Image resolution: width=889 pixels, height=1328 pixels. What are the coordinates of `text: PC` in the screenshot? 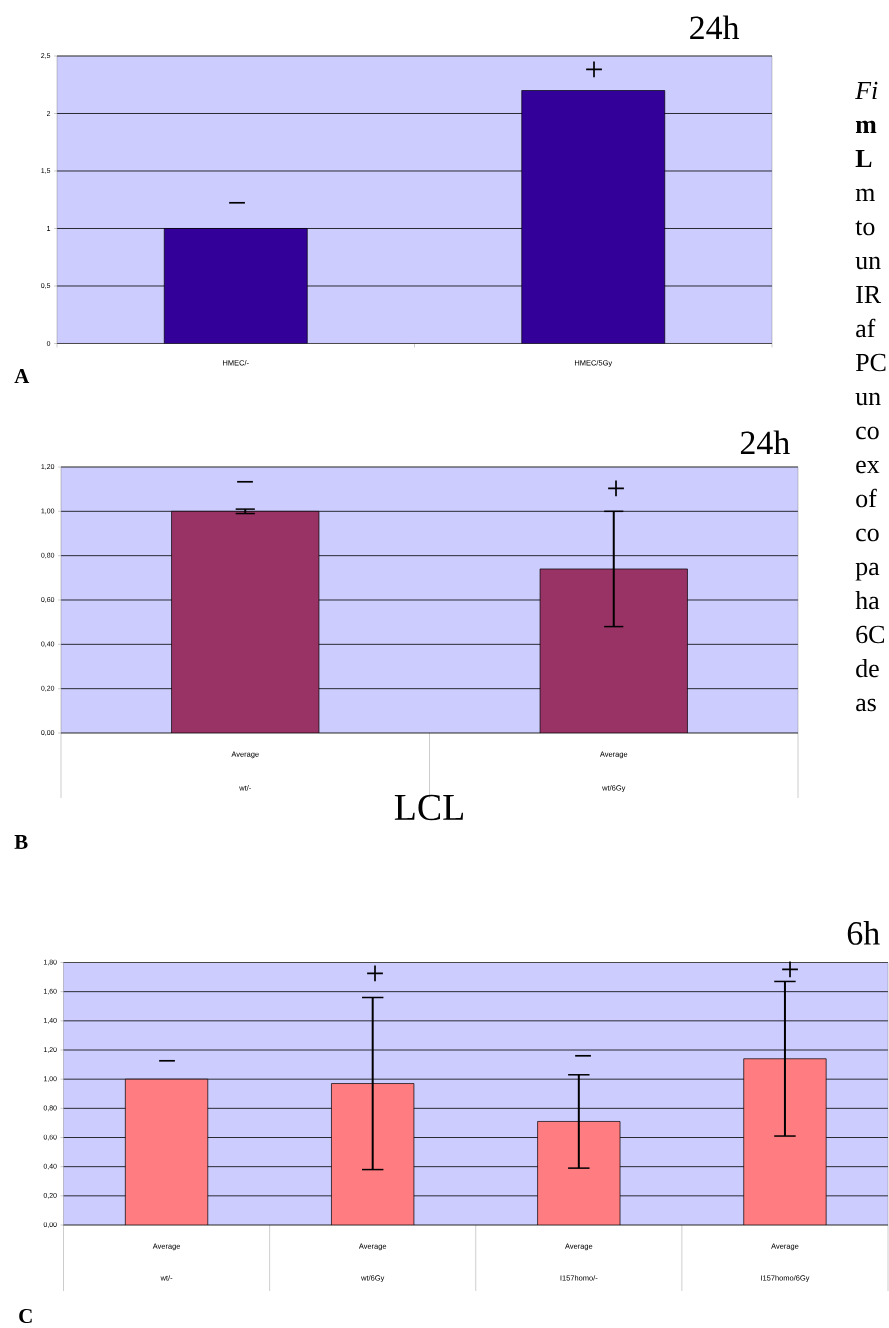 It's located at (870, 362).